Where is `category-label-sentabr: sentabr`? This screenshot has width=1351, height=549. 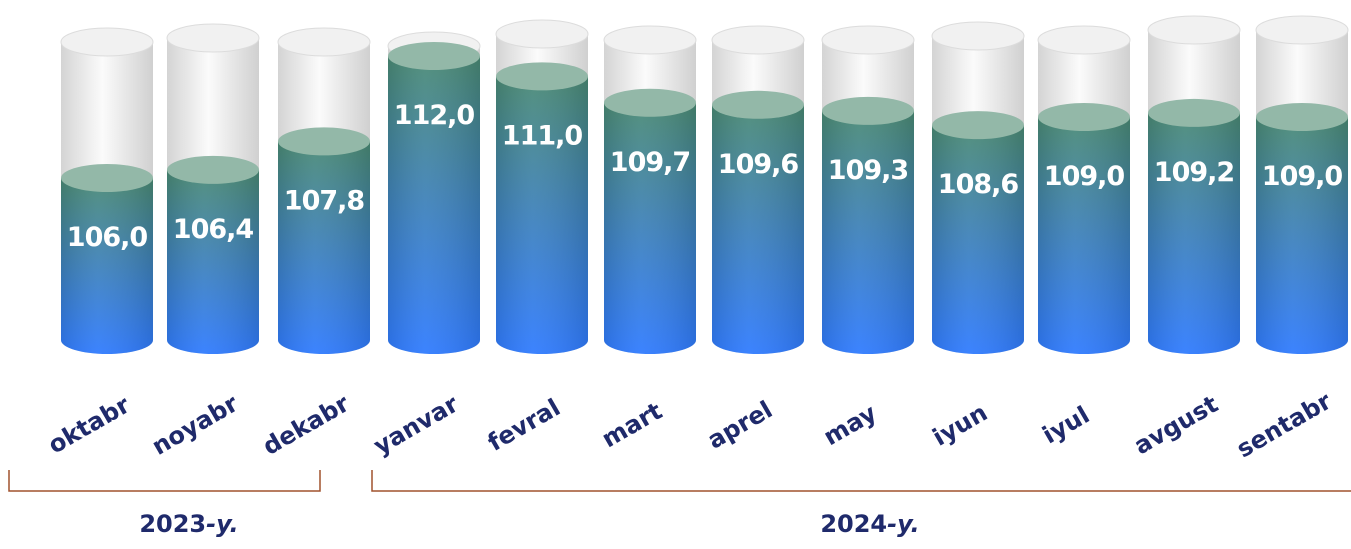
category-label-sentabr: sentabr is located at coordinates (1284, 425).